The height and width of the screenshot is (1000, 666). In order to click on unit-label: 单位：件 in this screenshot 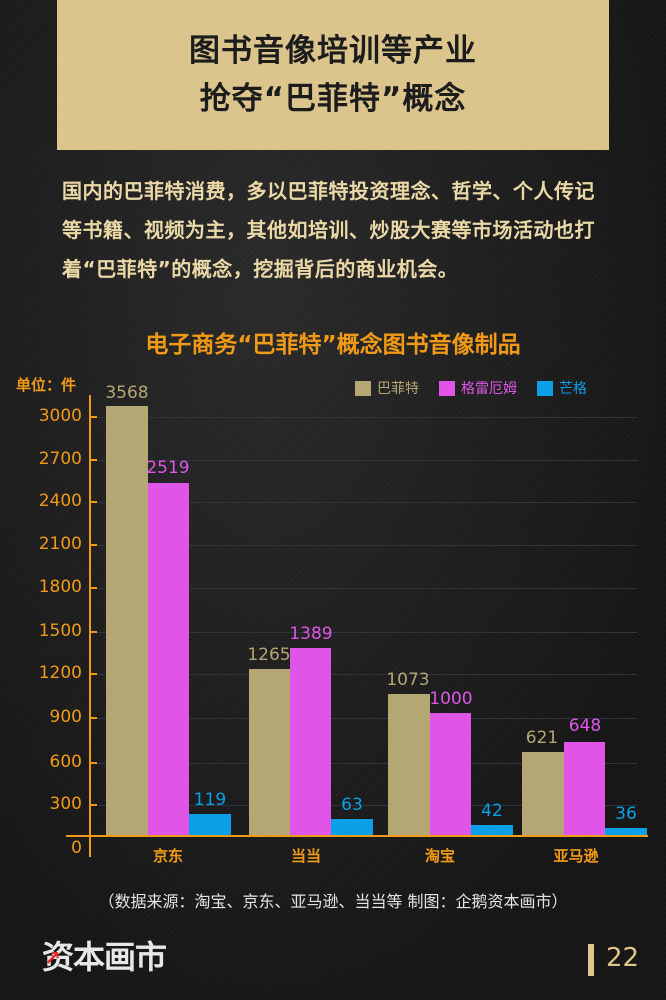, I will do `click(46, 385)`.